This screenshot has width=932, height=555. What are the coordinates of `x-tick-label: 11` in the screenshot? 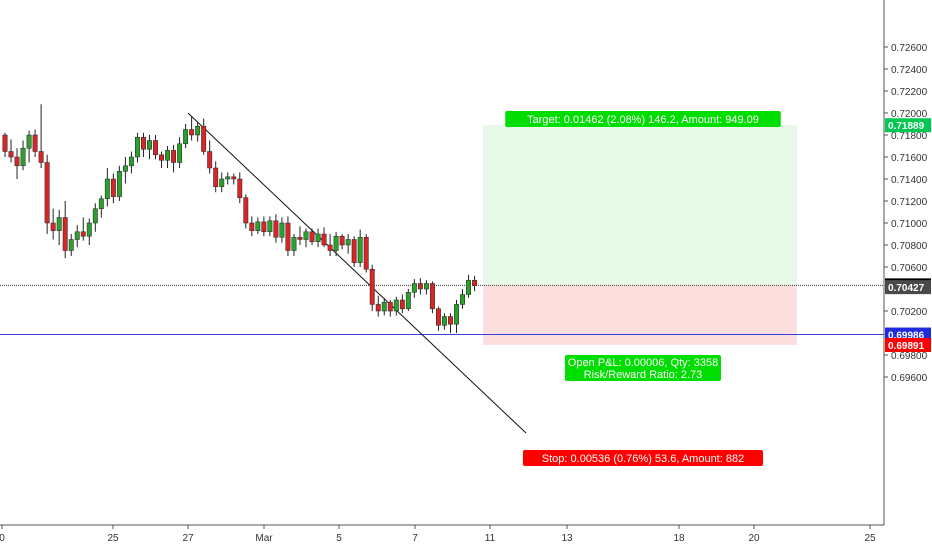 It's located at (490, 538).